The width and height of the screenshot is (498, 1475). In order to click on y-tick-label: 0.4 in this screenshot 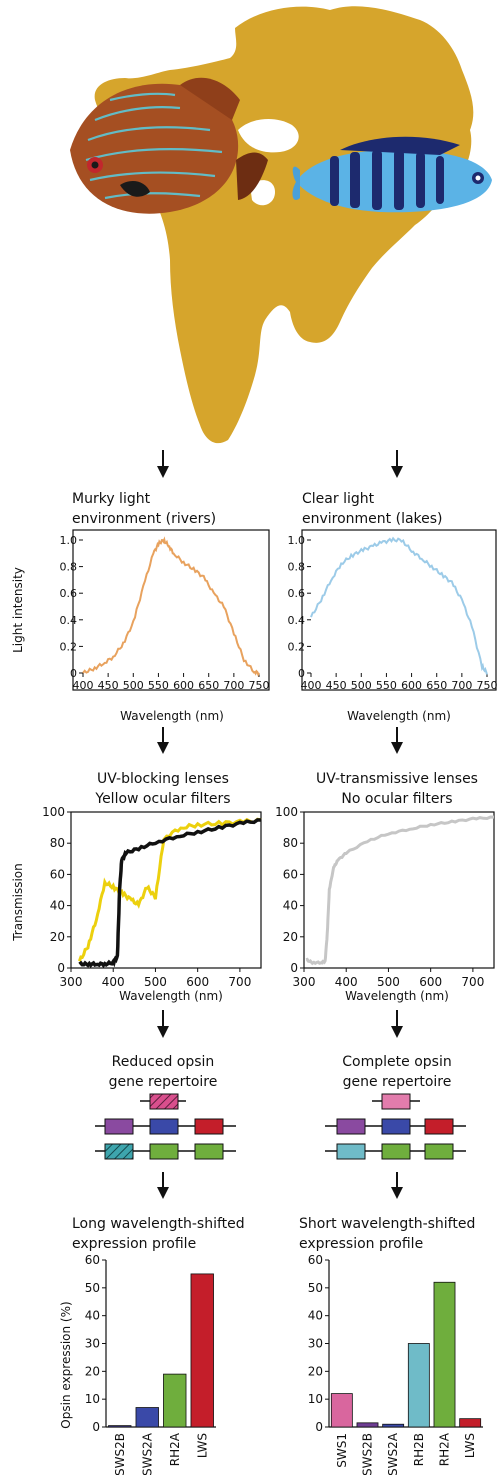, I will do `click(297, 620)`.